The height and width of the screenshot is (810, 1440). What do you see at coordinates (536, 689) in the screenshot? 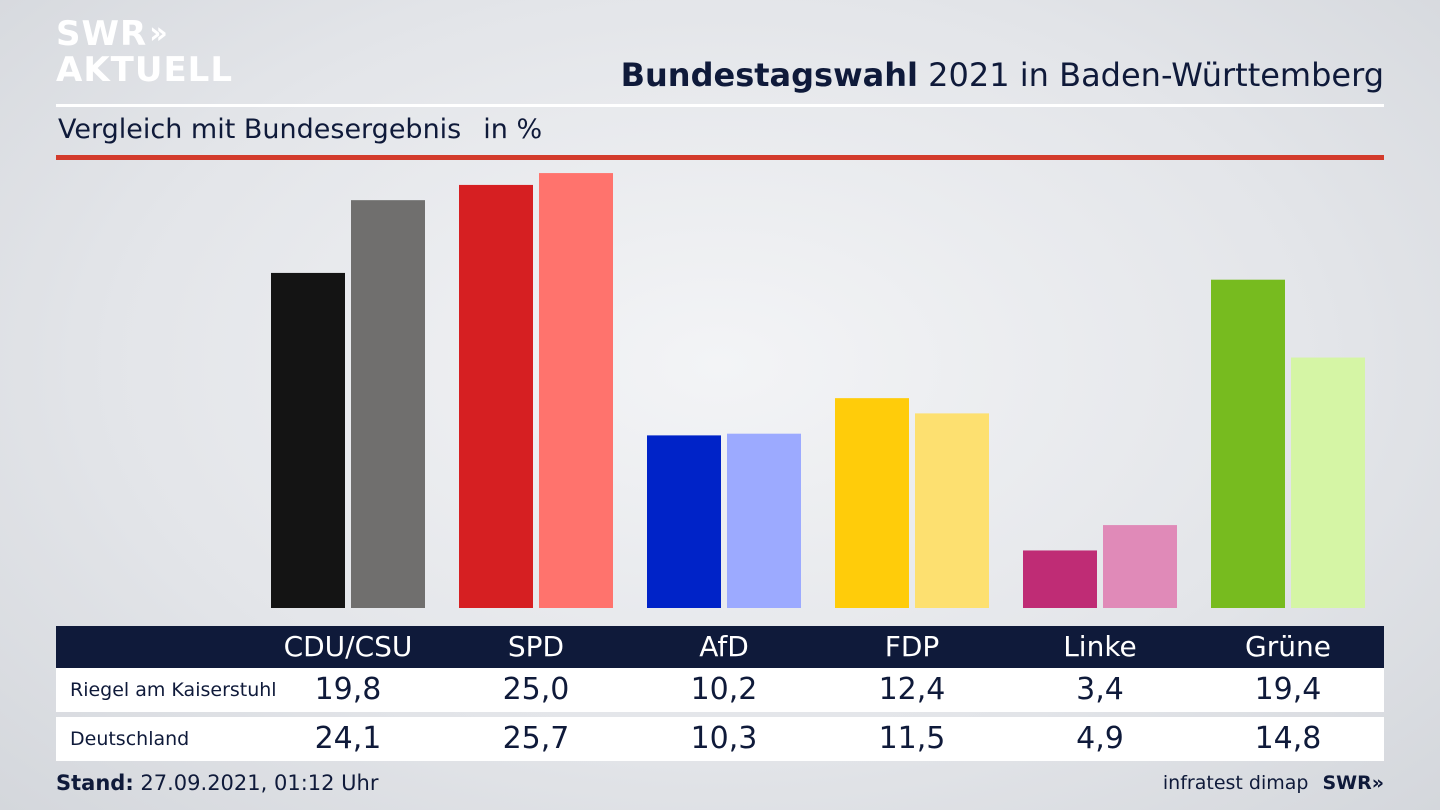
I see `table-cell: 25,0` at bounding box center [536, 689].